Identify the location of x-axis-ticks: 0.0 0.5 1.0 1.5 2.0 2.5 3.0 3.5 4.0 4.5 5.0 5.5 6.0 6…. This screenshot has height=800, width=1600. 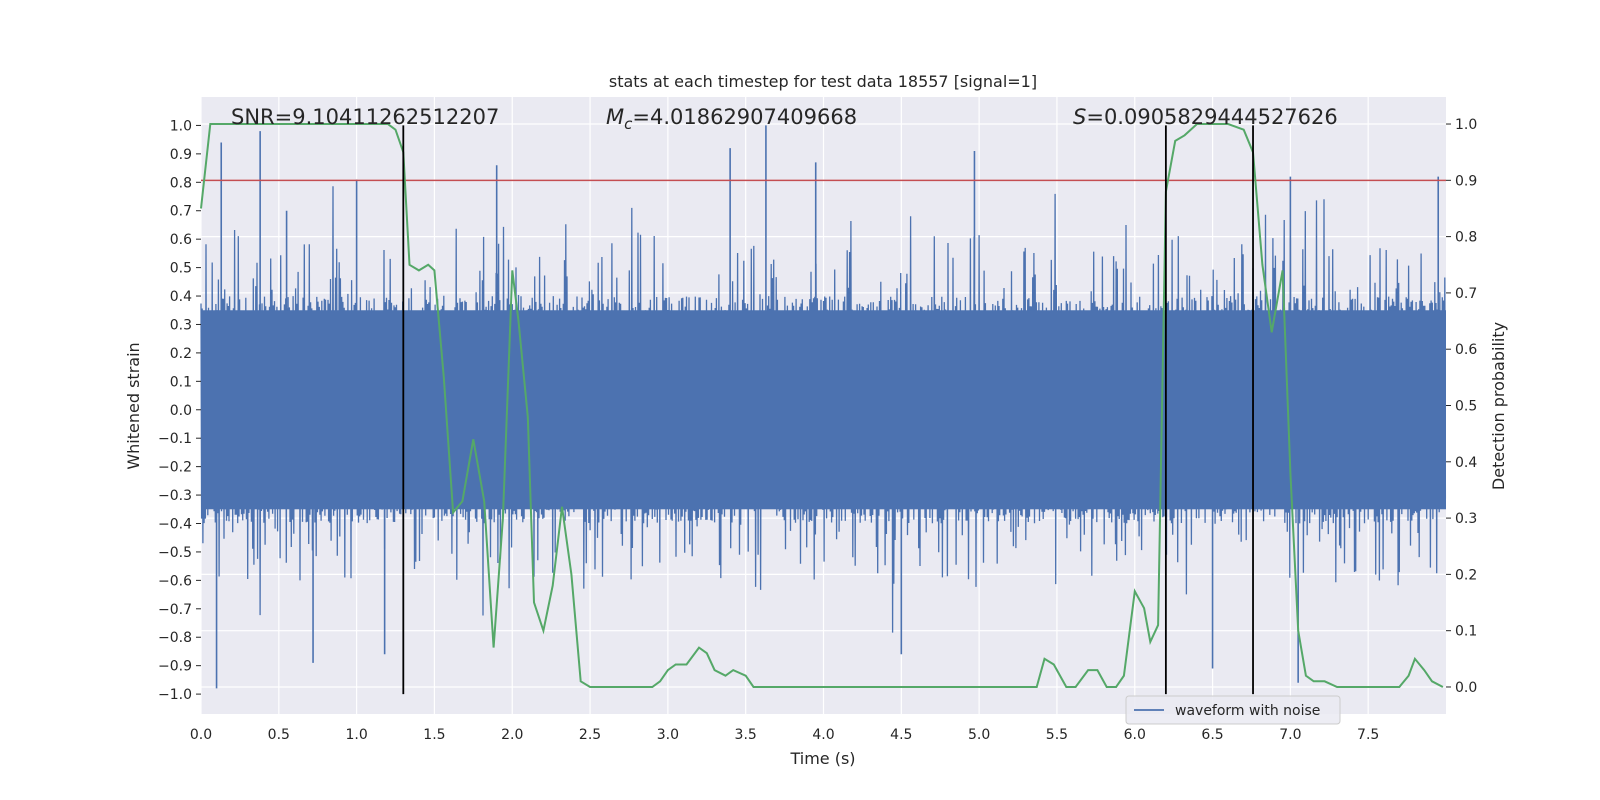
(784, 735).